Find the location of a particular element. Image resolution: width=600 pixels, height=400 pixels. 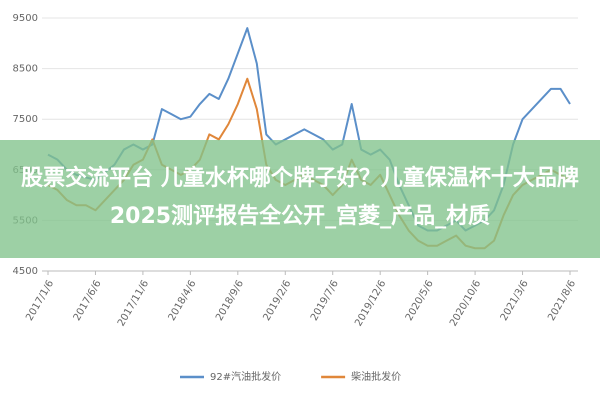

x-tick-label: 2021/8/6 is located at coordinates (562, 301).